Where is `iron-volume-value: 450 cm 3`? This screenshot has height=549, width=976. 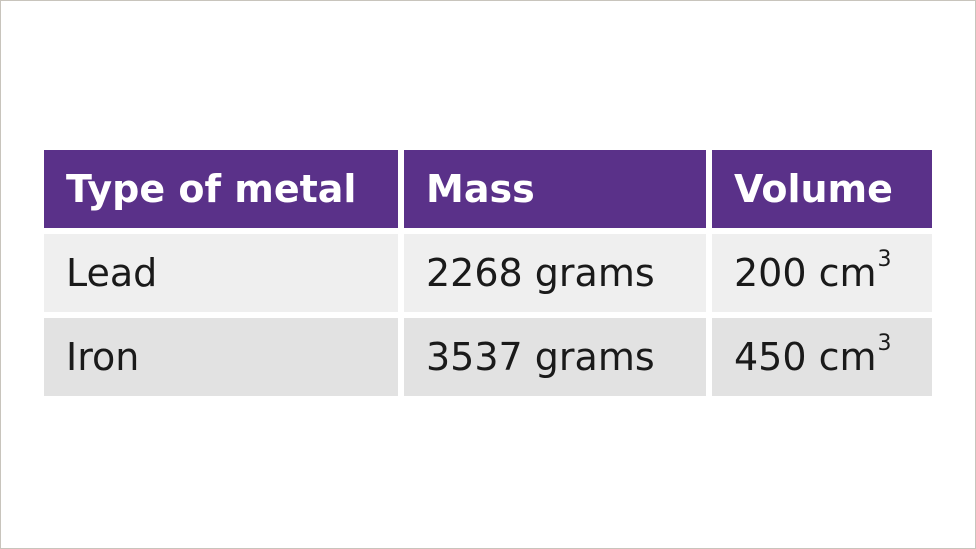 iron-volume-value: 450 cm 3 is located at coordinates (813, 355).